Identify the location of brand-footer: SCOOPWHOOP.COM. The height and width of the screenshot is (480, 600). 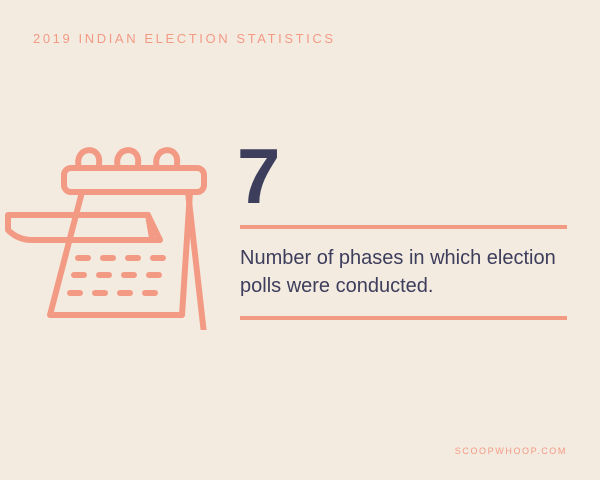
(510, 451).